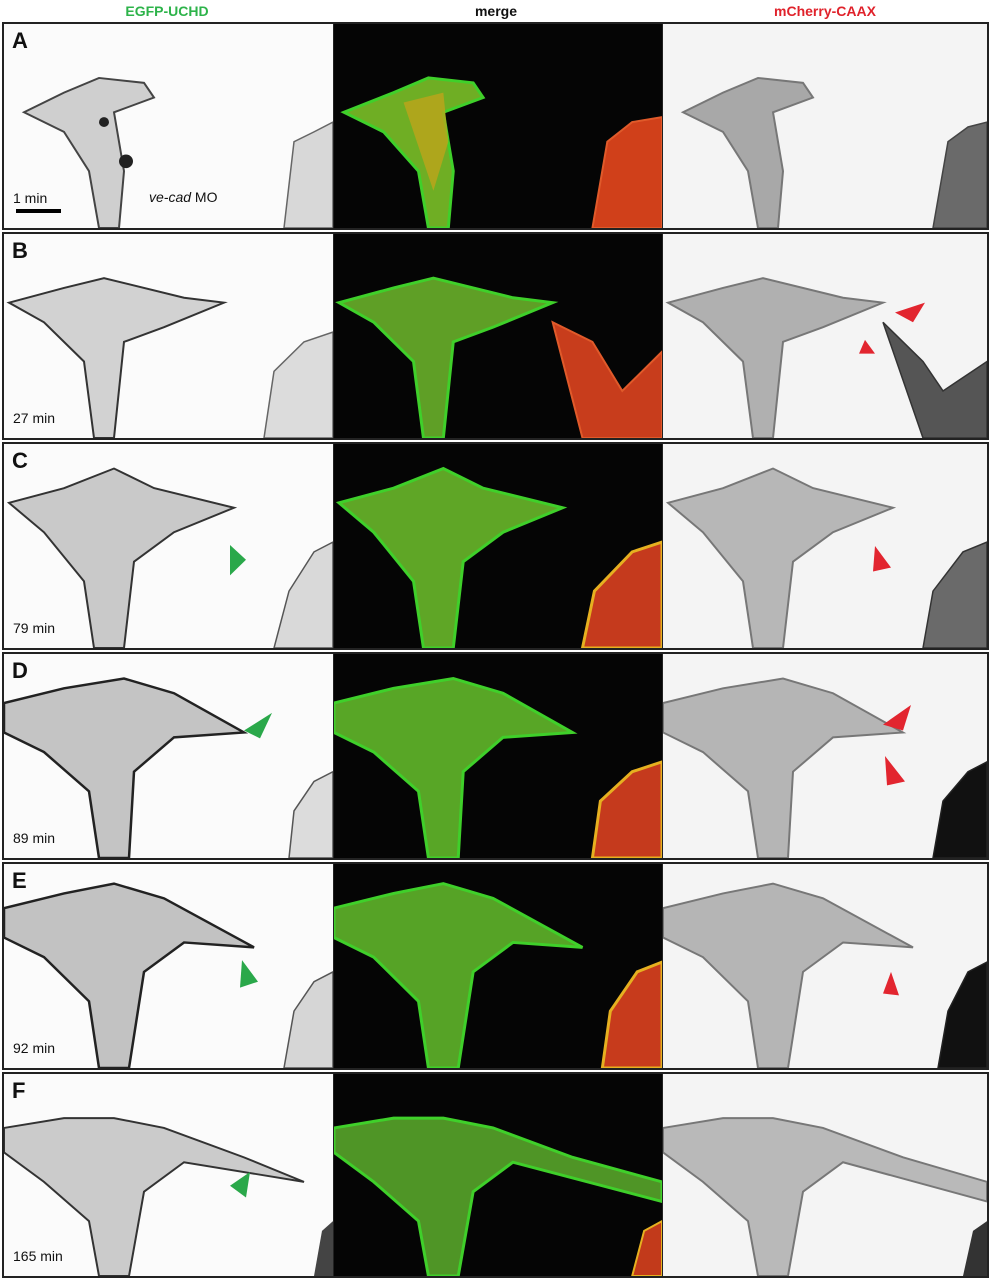 The height and width of the screenshot is (1280, 991). Describe the element at coordinates (20, 460) in the screenshot. I see `panel-letter: C` at that location.